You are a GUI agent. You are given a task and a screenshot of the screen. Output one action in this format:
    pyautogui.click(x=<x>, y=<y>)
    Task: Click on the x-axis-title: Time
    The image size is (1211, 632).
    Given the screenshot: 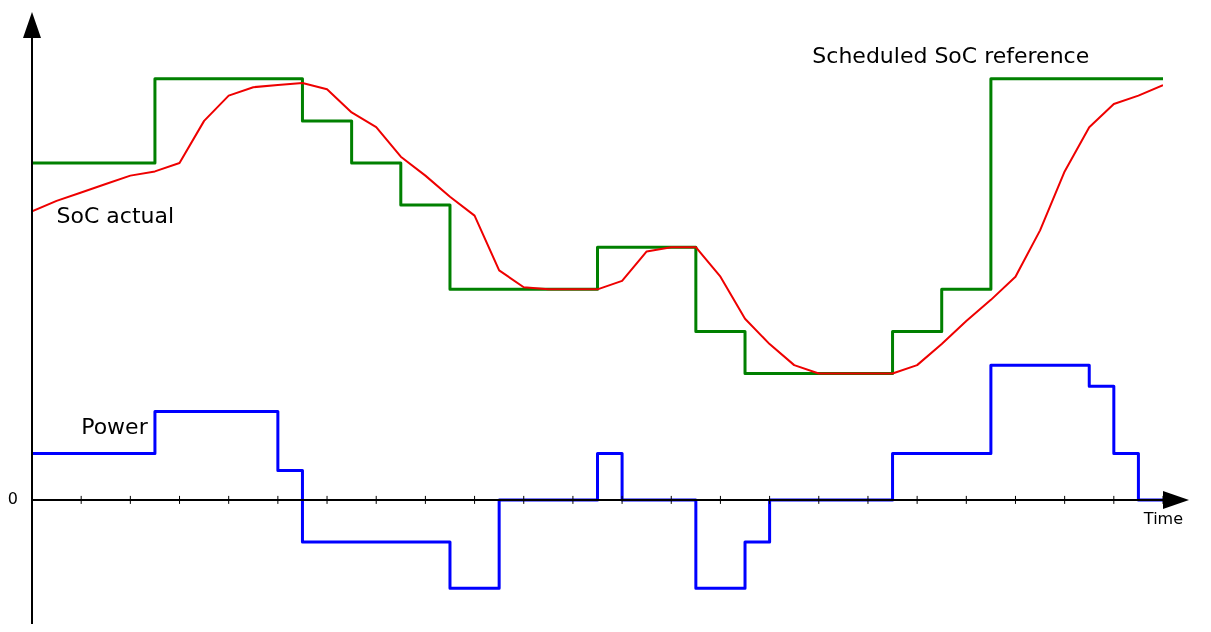 What is the action you would take?
    pyautogui.click(x=1162, y=519)
    